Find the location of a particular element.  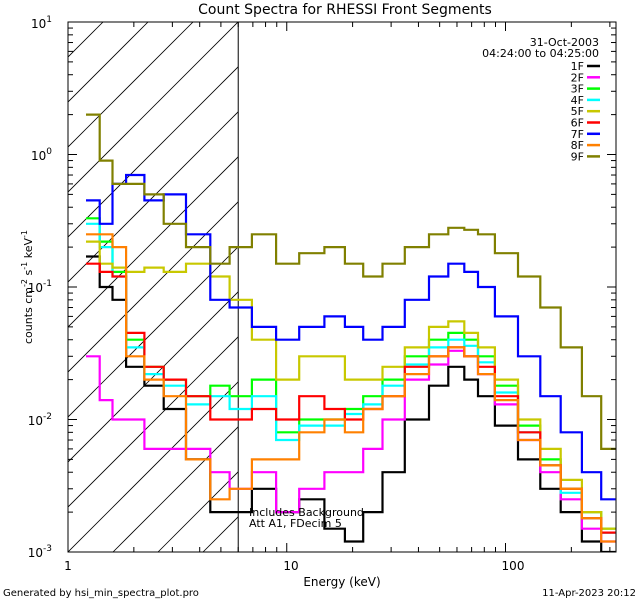

x-tick-label-100: 100 is located at coordinates (513, 566).